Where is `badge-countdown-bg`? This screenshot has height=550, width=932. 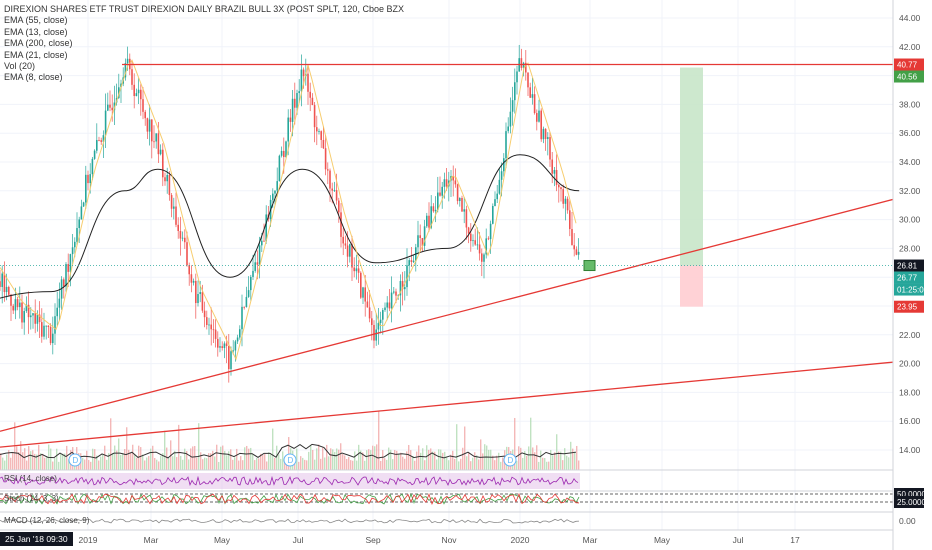
badge-countdown-bg is located at coordinates (909, 289).